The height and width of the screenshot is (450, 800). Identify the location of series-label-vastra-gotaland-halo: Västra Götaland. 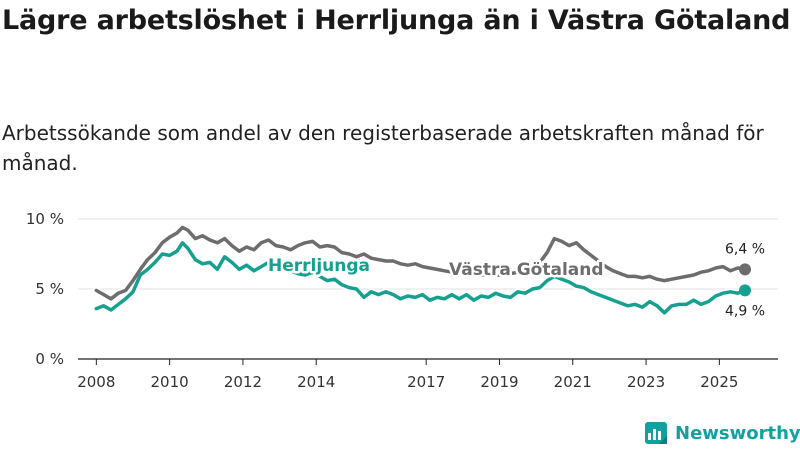
(526, 270).